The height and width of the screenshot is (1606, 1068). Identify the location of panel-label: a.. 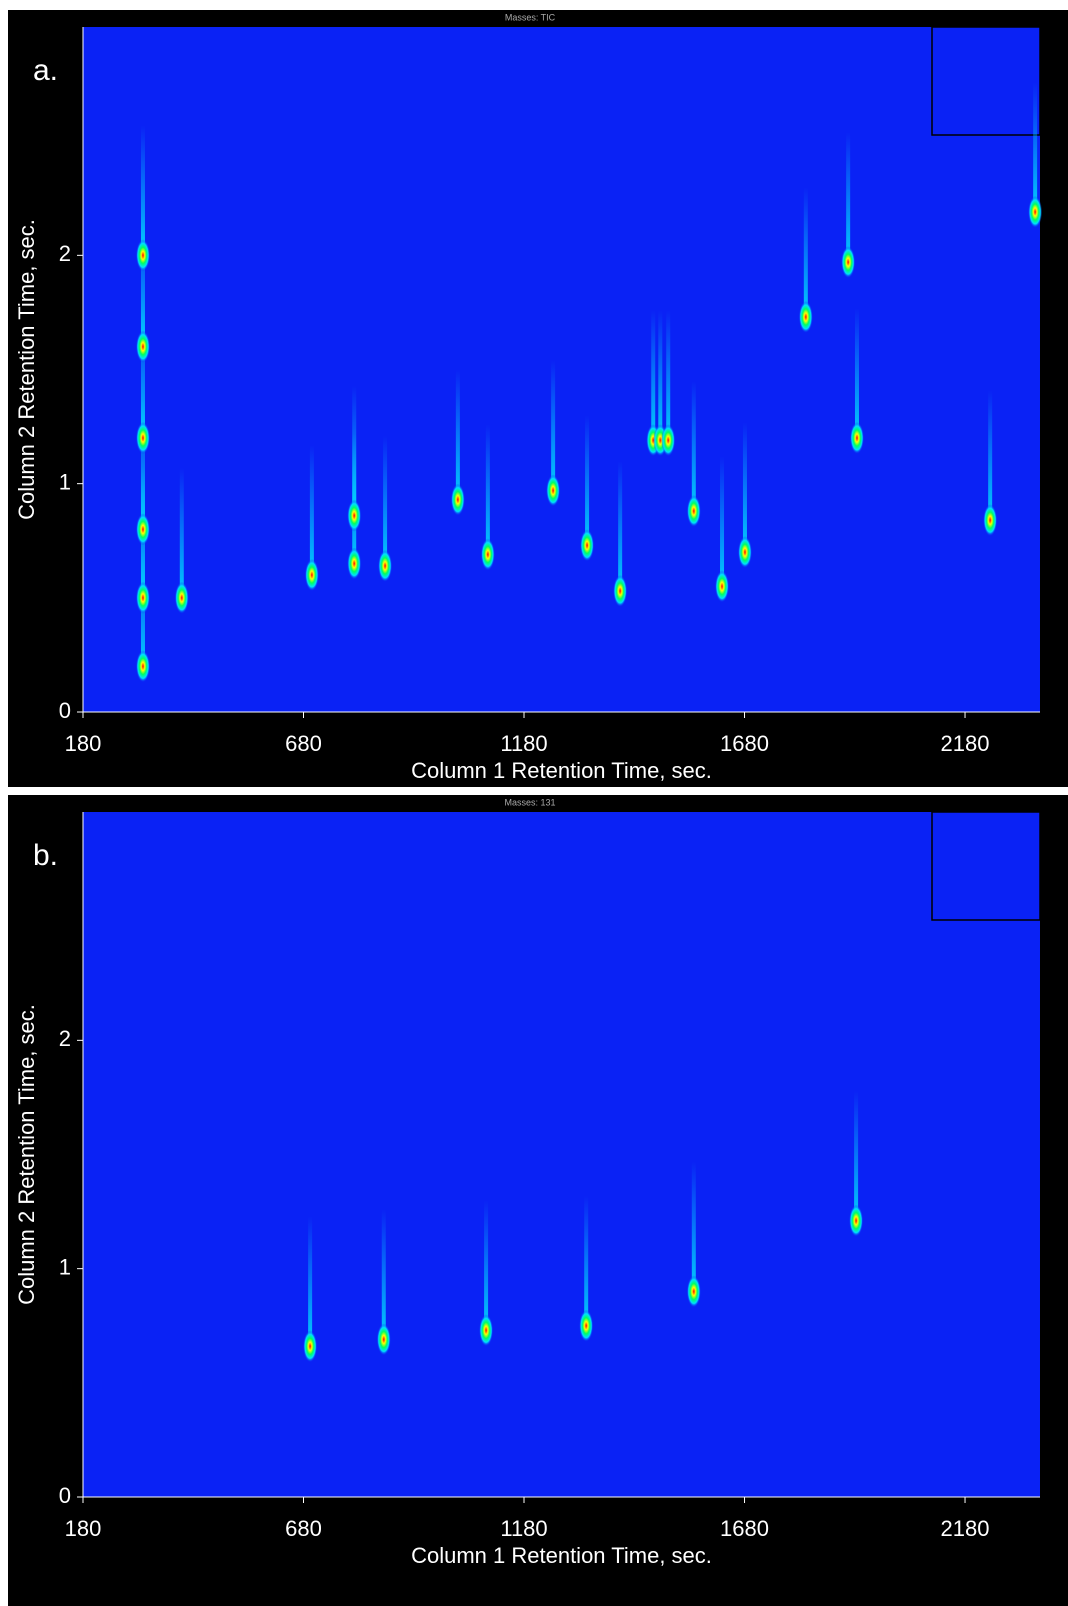
(45, 70).